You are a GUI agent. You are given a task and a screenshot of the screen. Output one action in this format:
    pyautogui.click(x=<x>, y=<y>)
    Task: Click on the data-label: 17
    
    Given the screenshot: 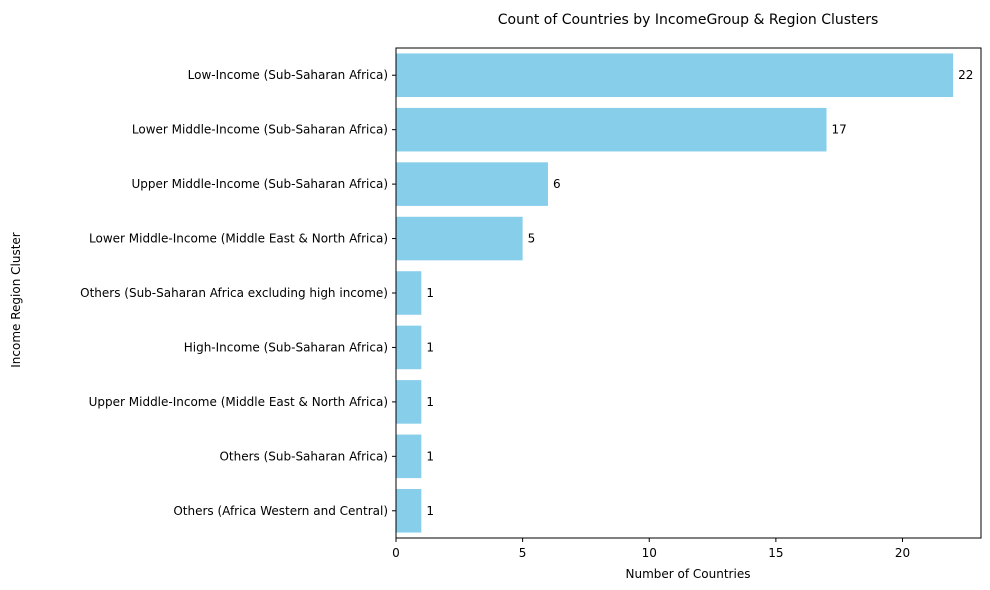 What is the action you would take?
    pyautogui.click(x=839, y=130)
    